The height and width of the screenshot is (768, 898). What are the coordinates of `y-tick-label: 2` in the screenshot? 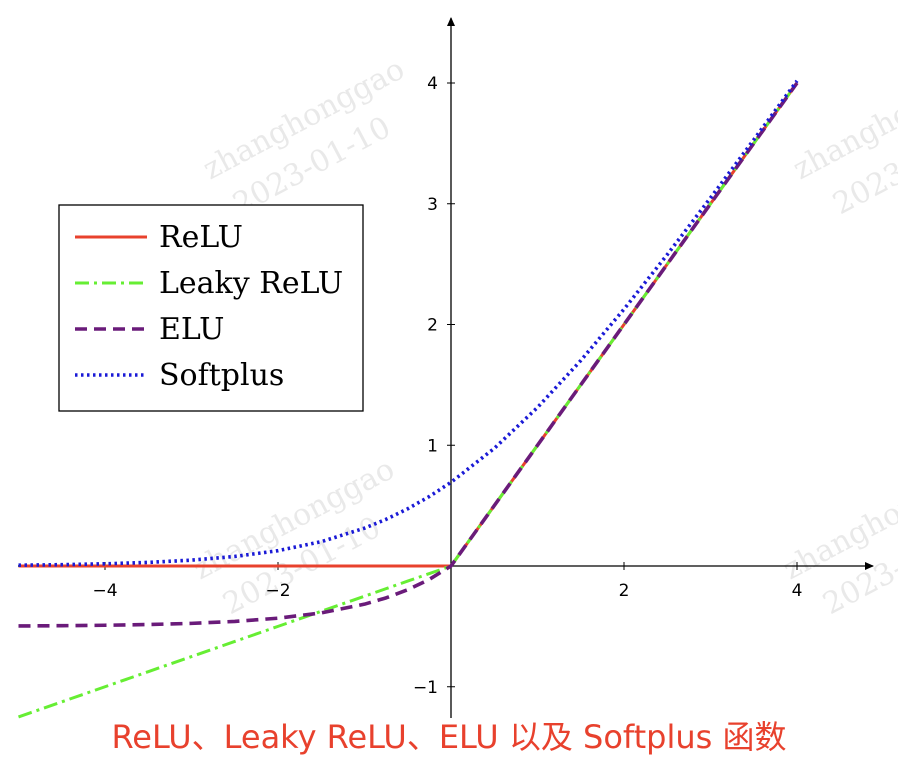 It's located at (432, 326).